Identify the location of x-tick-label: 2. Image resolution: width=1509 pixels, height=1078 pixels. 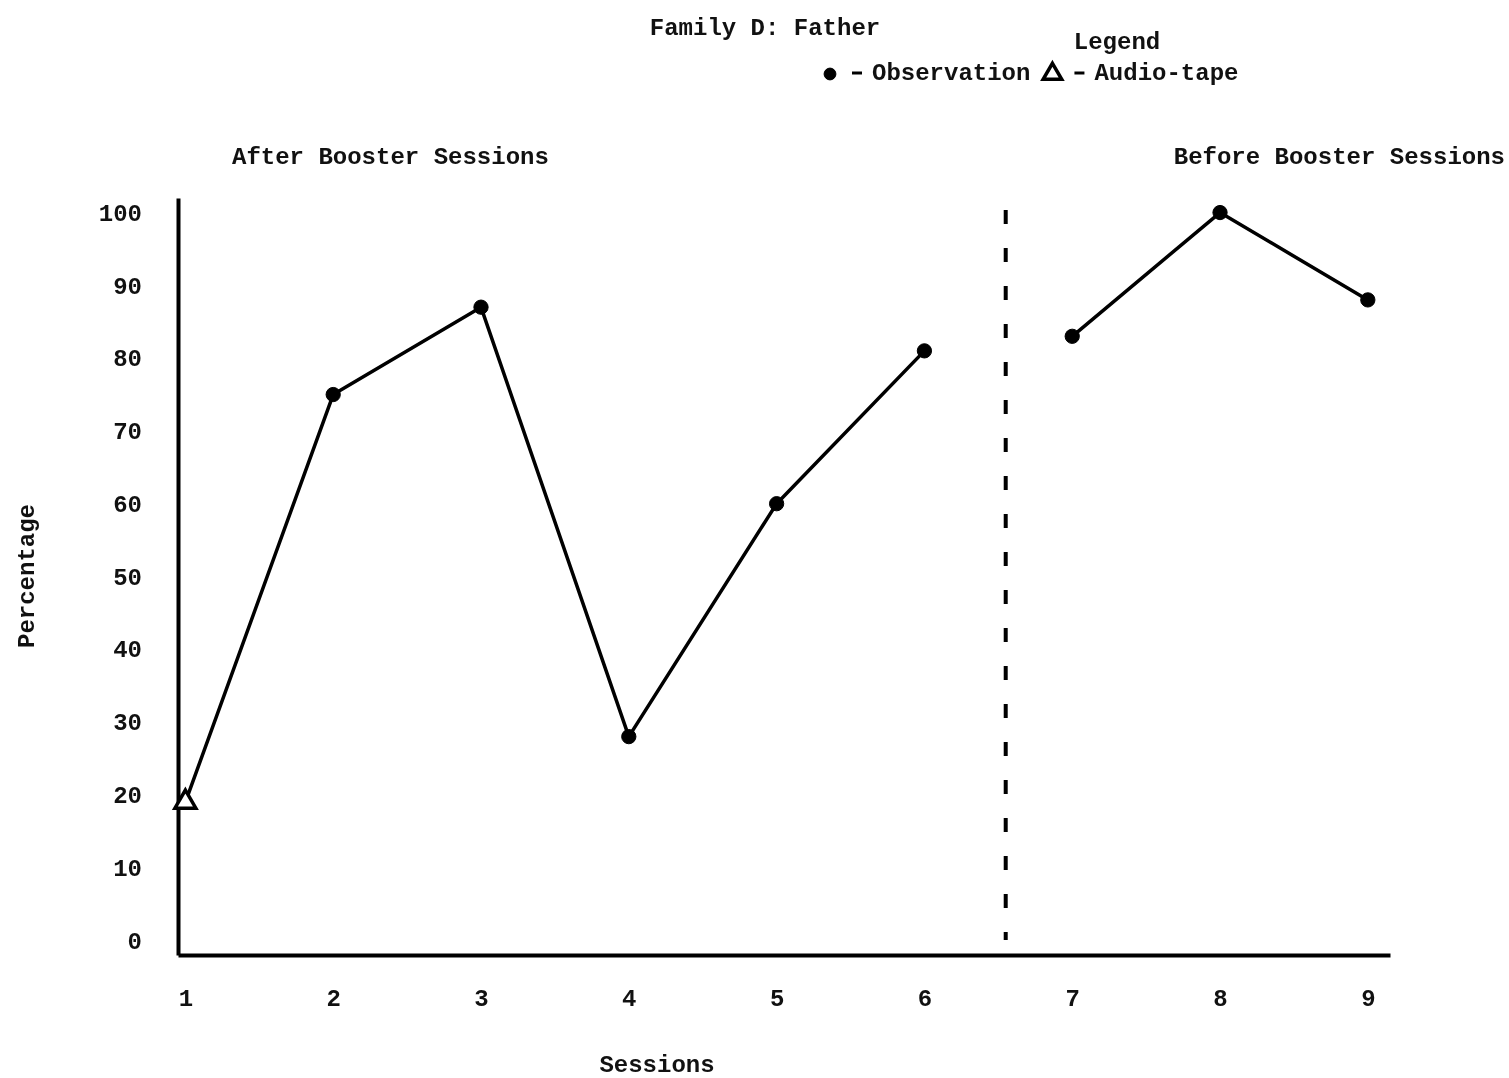
(333, 1000).